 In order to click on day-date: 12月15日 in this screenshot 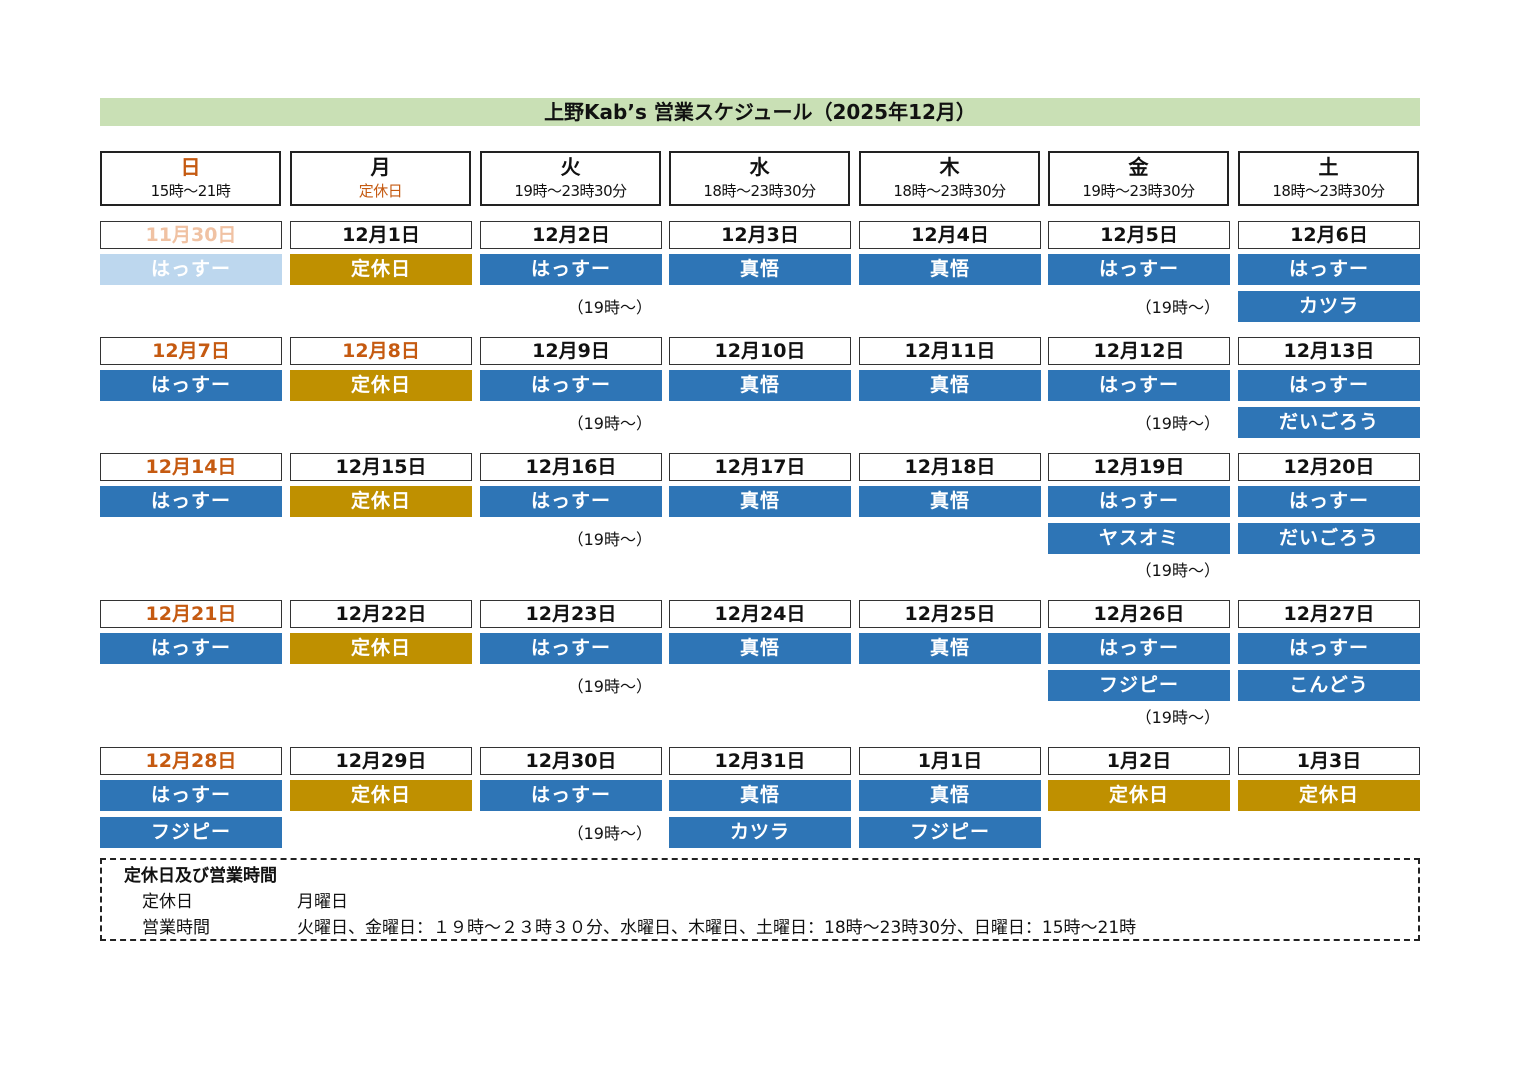, I will do `click(381, 467)`.